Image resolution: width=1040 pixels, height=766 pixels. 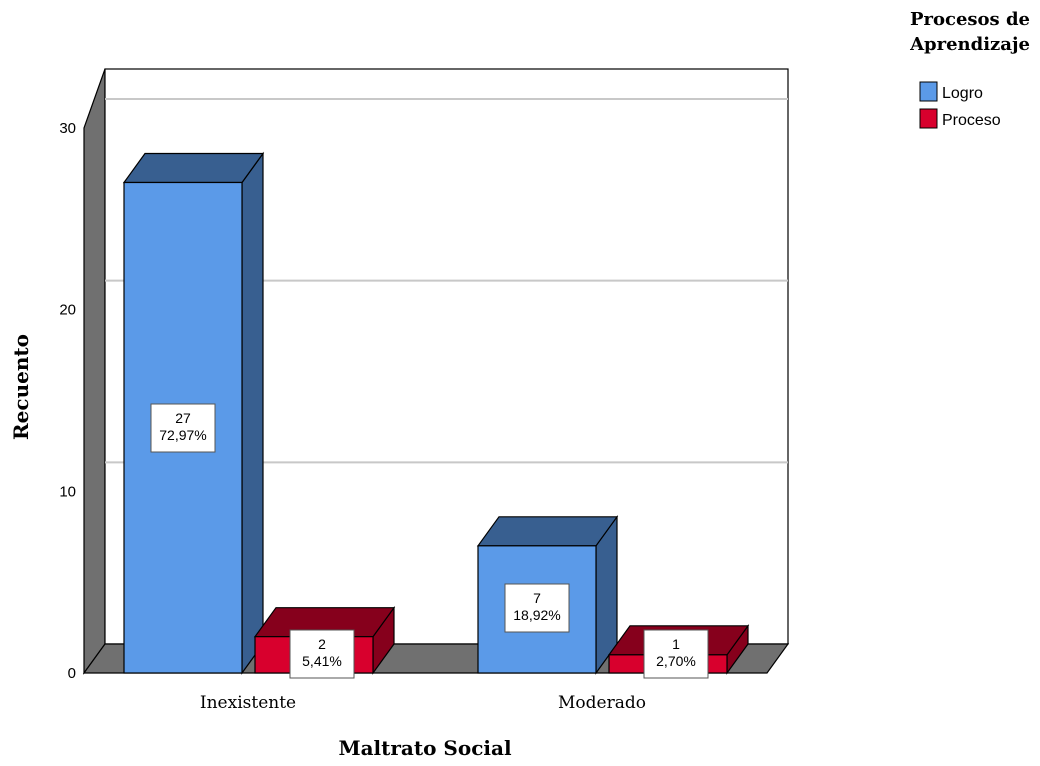 I want to click on y-tick-label: 30, so click(x=67, y=128).